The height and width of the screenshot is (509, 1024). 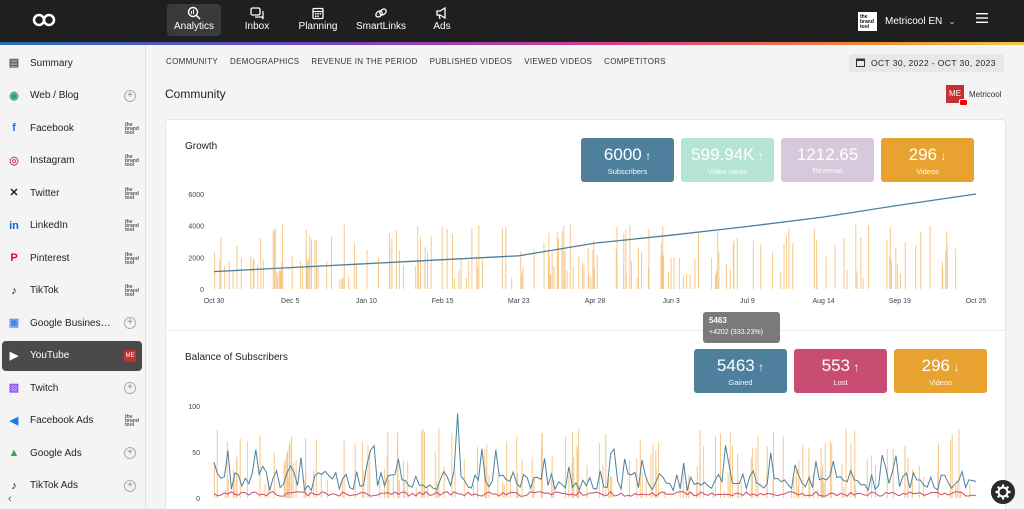 I want to click on subscribers-line, so click(x=595, y=233).